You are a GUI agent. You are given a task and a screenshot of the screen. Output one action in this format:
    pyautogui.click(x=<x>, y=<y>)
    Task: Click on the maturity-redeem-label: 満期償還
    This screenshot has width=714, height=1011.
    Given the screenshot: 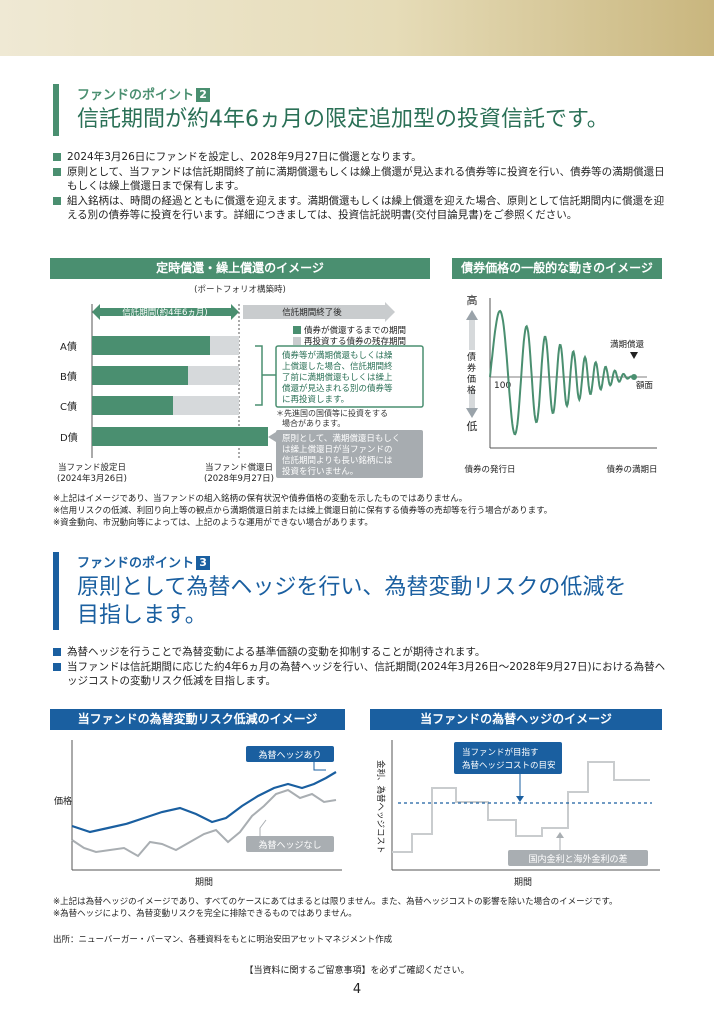 What is the action you would take?
    pyautogui.click(x=627, y=344)
    